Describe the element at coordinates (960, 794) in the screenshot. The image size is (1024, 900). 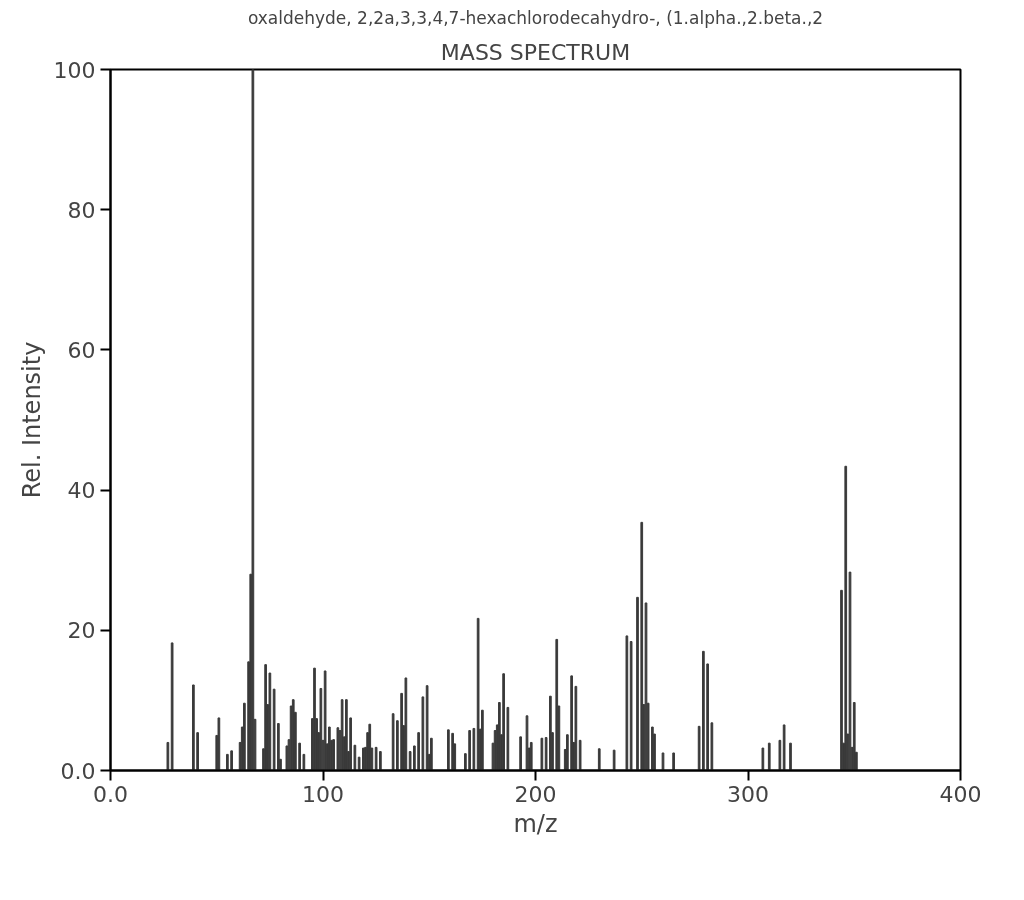
I see `x-tick-label: 400` at that location.